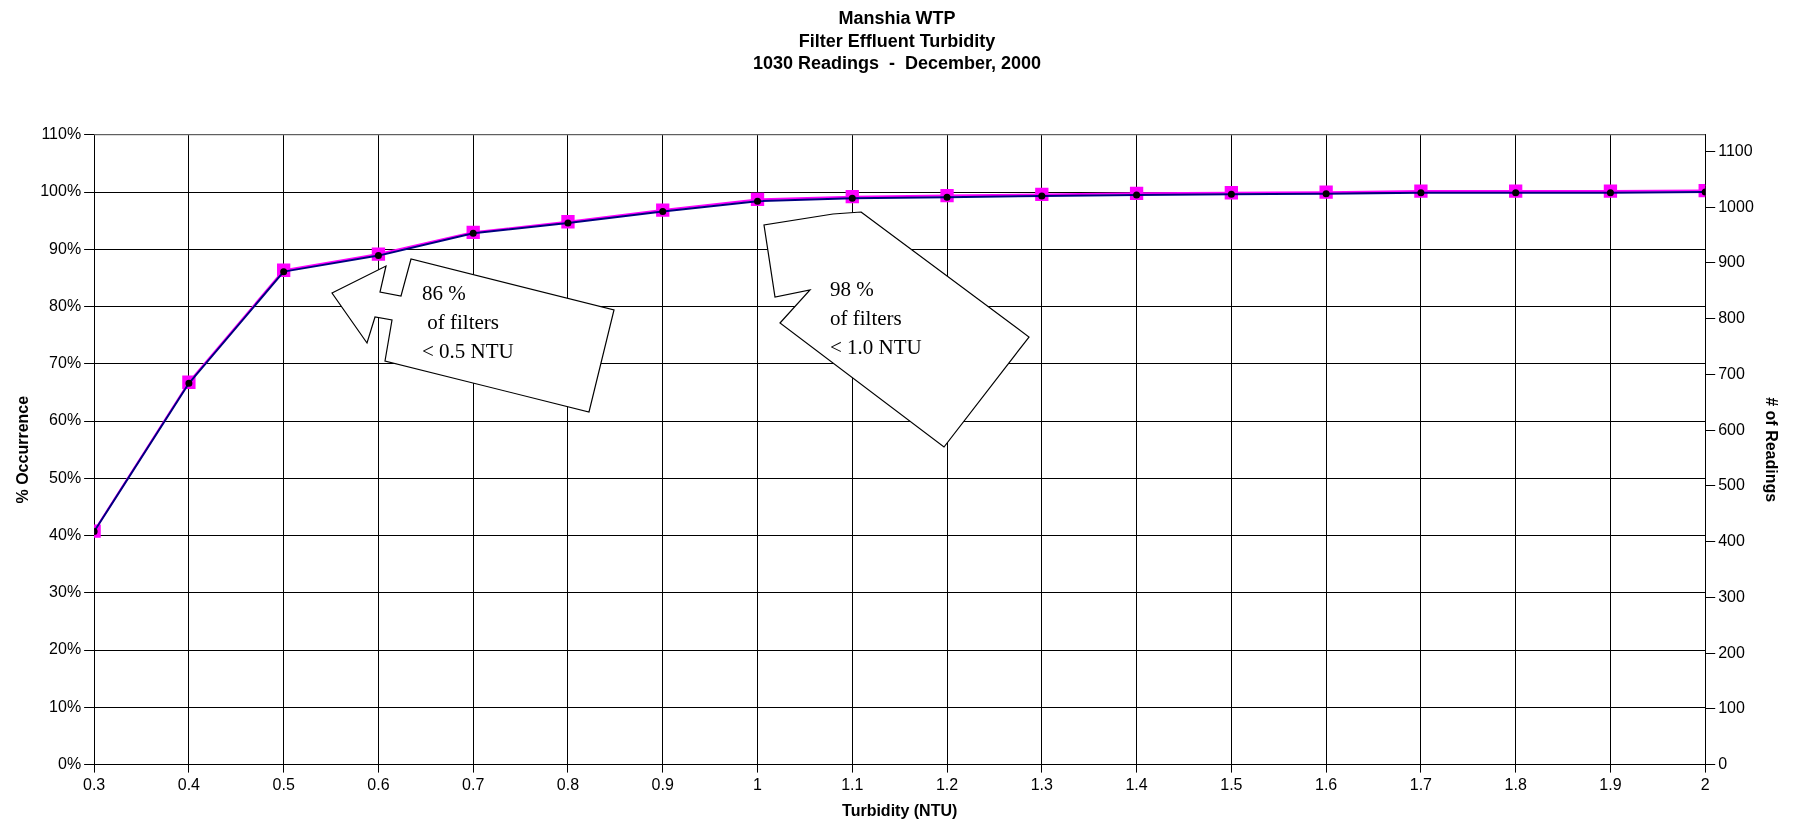  What do you see at coordinates (1705, 784) in the screenshot?
I see `x-tick-label: 2` at bounding box center [1705, 784].